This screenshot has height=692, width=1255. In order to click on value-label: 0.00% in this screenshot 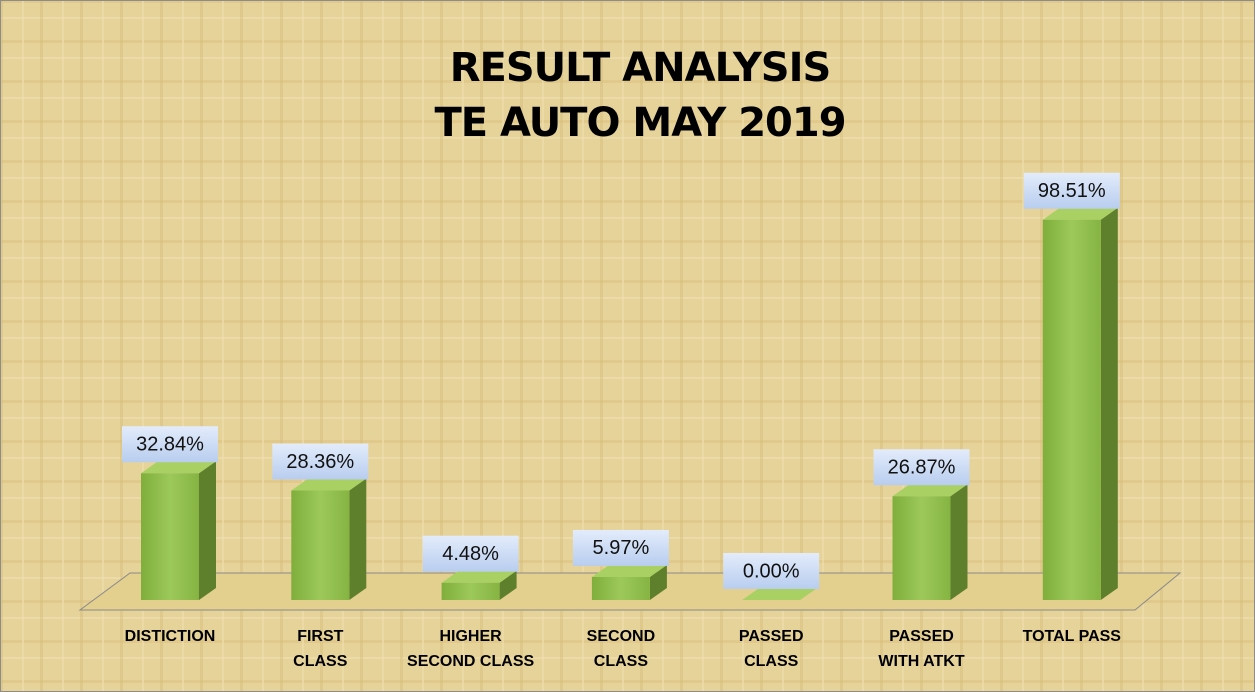, I will do `click(771, 571)`.